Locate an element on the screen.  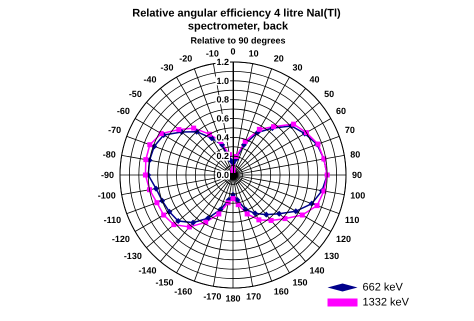
spoke-label: 170 is located at coordinates (254, 297).